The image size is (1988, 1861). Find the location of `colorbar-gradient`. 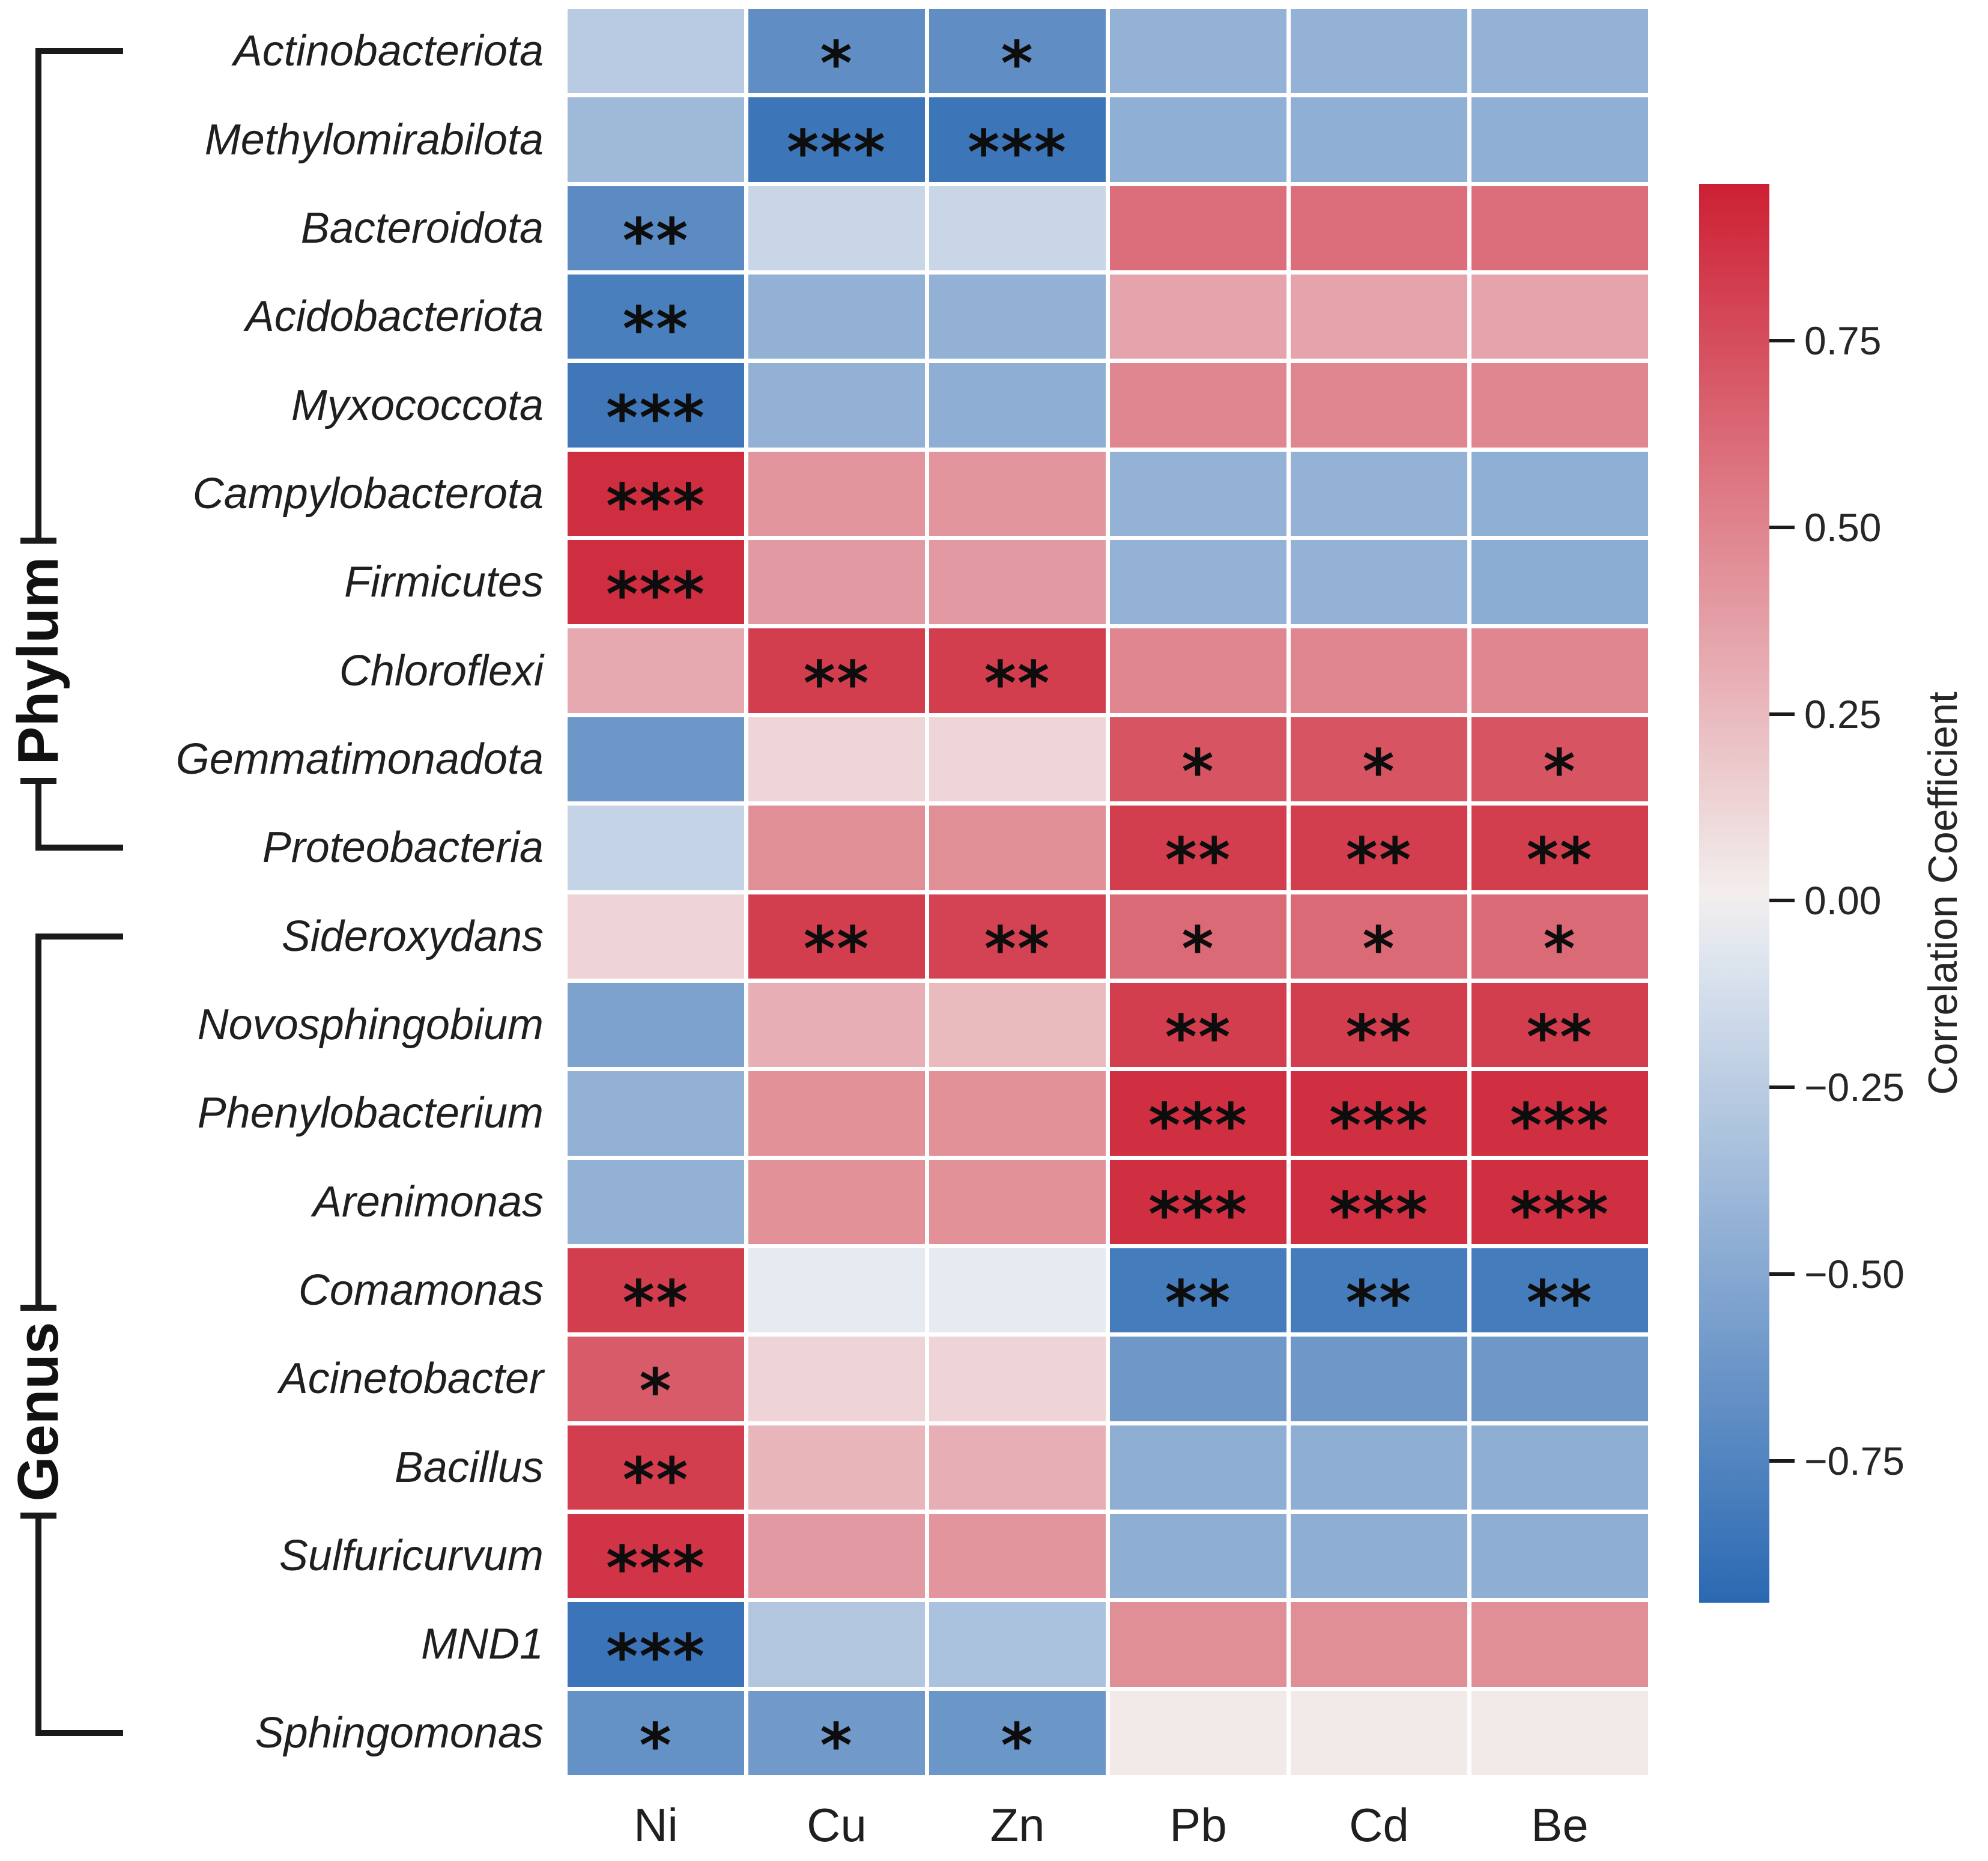

colorbar-gradient is located at coordinates (1734, 893).